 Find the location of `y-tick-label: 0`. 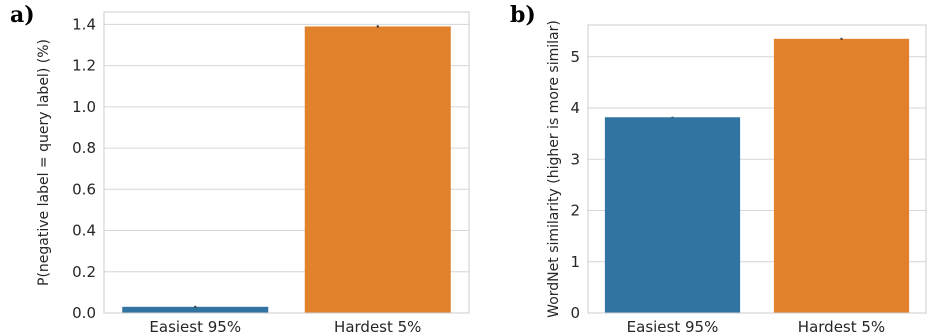

y-tick-label: 0 is located at coordinates (575, 313).